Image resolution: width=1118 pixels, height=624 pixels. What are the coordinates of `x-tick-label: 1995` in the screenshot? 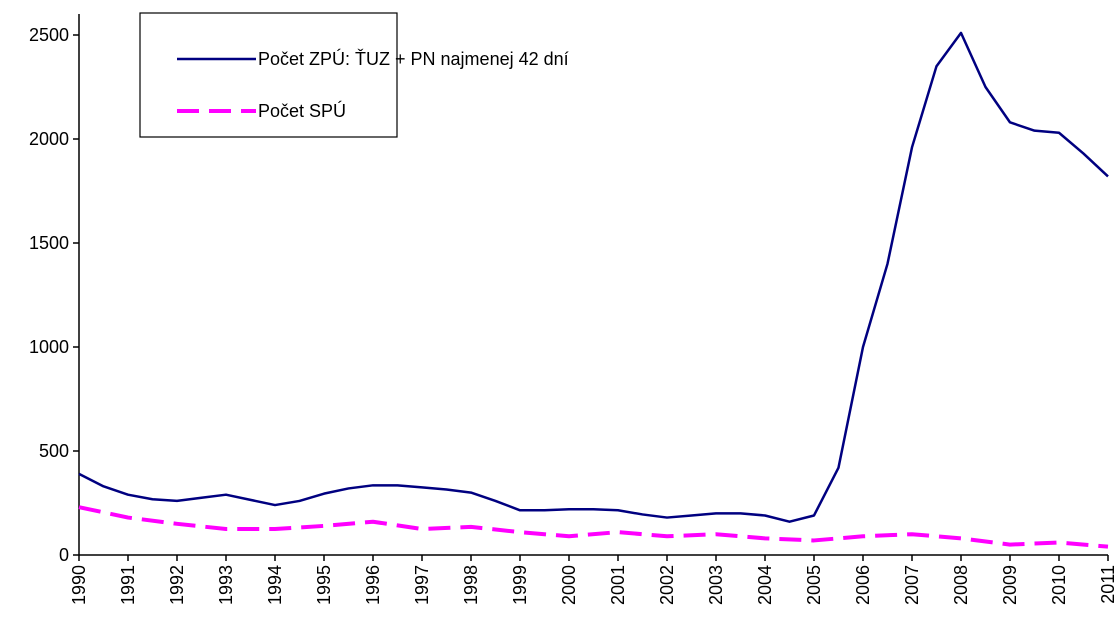 It's located at (324, 585).